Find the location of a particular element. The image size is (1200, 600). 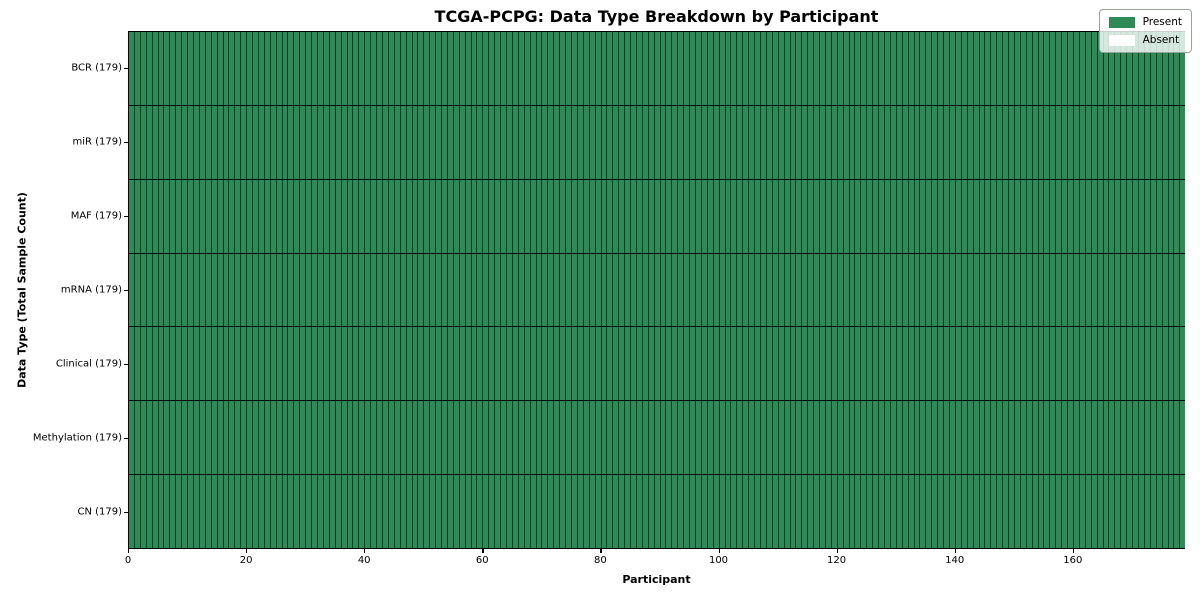

heatmap-row-methylation is located at coordinates (657, 438).